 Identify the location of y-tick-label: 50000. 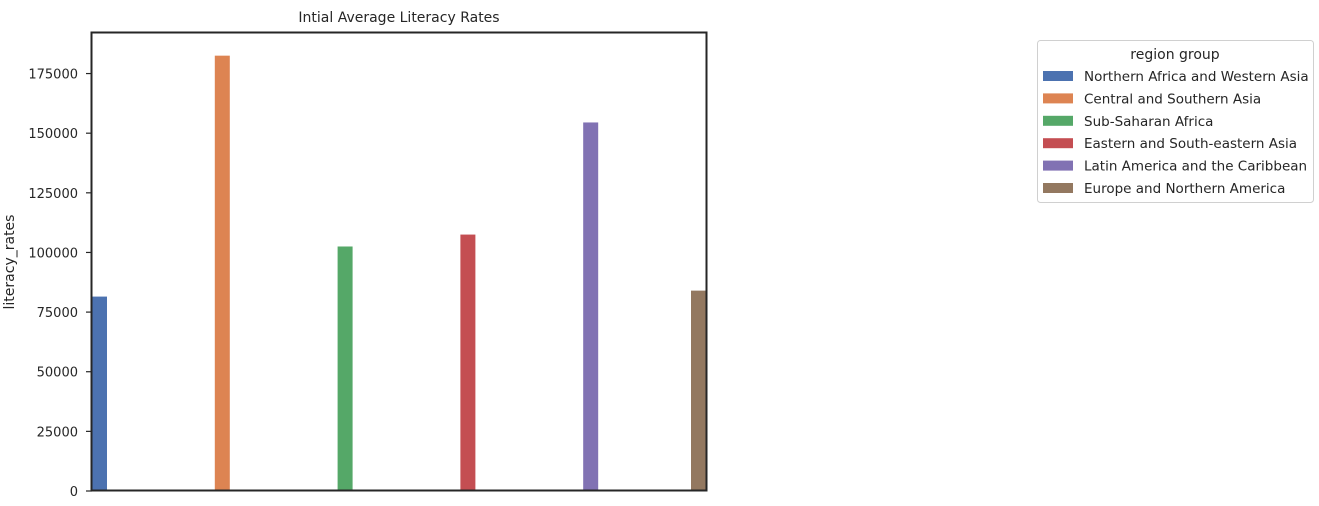
(57, 373).